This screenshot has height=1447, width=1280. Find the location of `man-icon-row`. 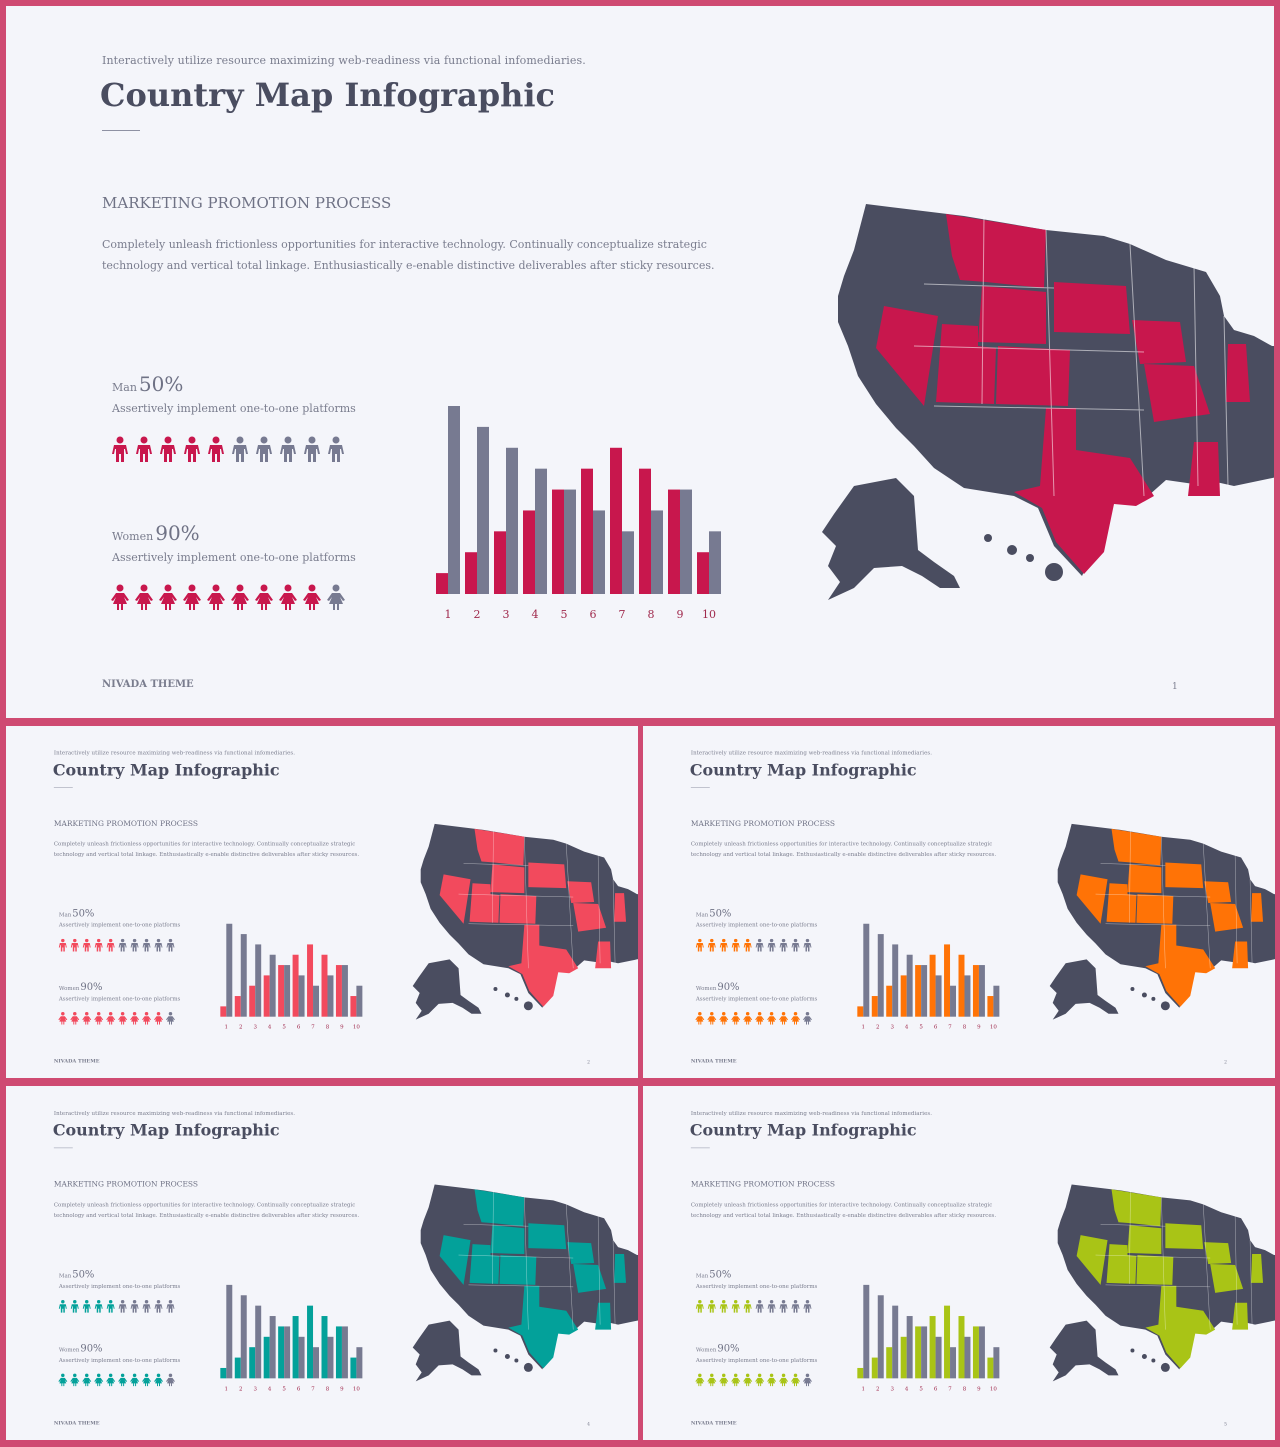

man-icon-row is located at coordinates (754, 1306).